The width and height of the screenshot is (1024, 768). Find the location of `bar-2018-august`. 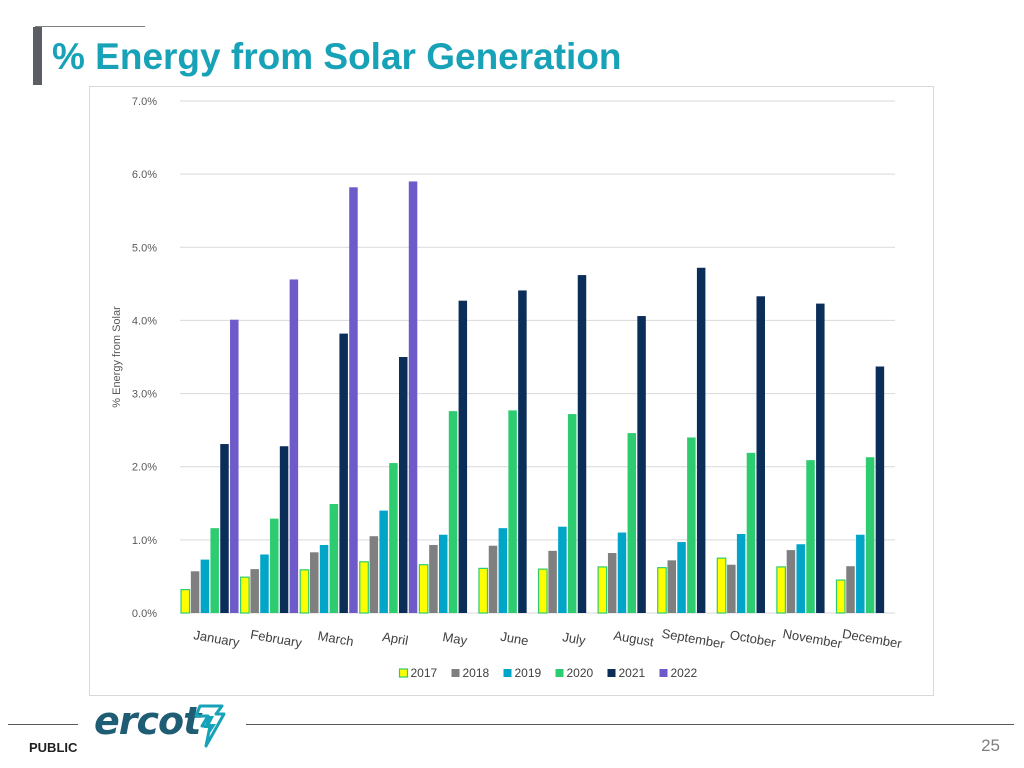

bar-2018-august is located at coordinates (612, 583).